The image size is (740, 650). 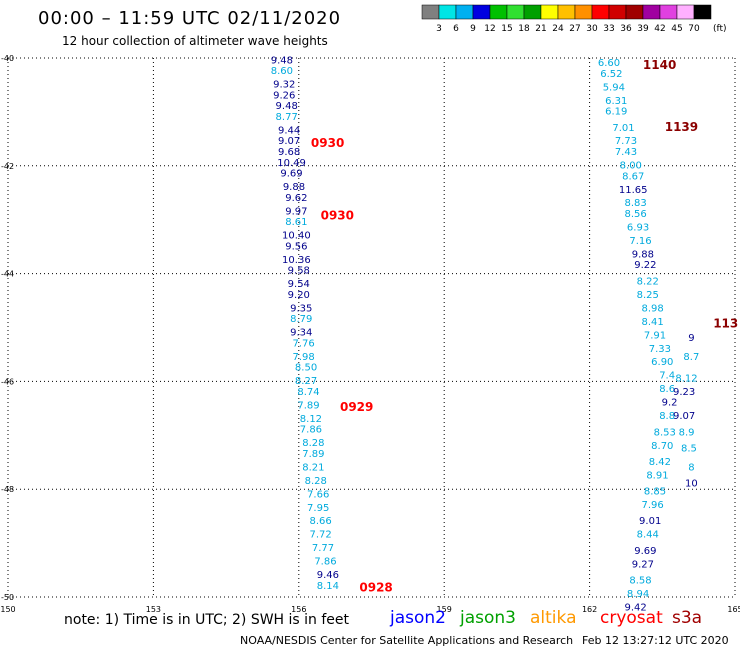 What do you see at coordinates (589, 609) in the screenshot?
I see `x-tick-label: 162` at bounding box center [589, 609].